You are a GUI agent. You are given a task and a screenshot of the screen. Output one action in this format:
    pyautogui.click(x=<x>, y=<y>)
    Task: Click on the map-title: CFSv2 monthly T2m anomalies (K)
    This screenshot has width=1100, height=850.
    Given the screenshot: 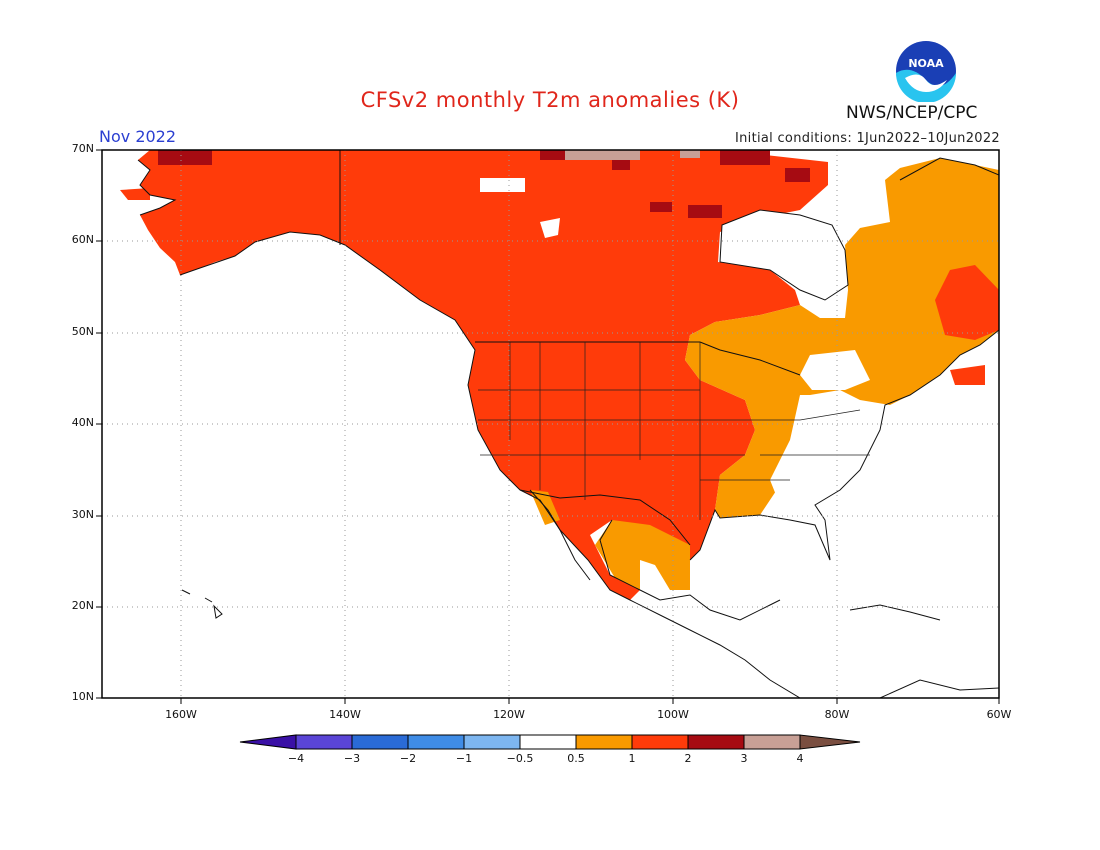 What is the action you would take?
    pyautogui.click(x=550, y=100)
    